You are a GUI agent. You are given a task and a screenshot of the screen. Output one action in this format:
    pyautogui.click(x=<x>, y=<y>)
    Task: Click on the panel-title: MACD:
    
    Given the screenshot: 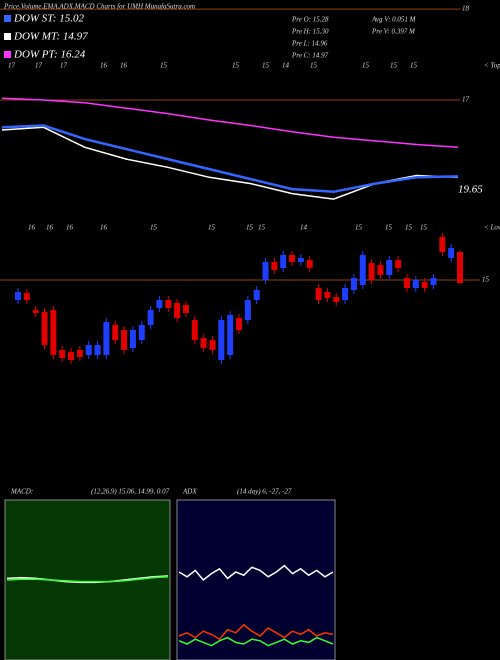 What is the action you would take?
    pyautogui.click(x=21, y=492)
    